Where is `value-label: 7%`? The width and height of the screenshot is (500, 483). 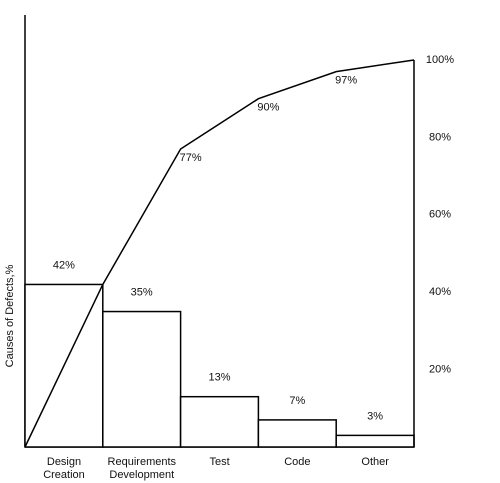
value-label: 7% is located at coordinates (297, 401).